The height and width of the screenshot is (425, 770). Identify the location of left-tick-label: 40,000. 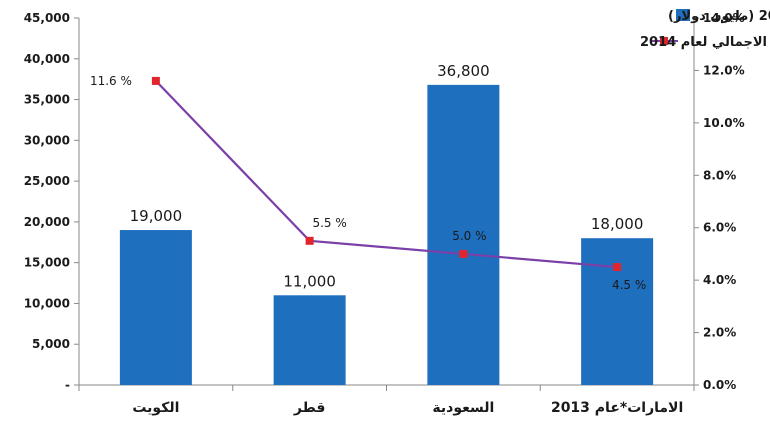
(47, 59).